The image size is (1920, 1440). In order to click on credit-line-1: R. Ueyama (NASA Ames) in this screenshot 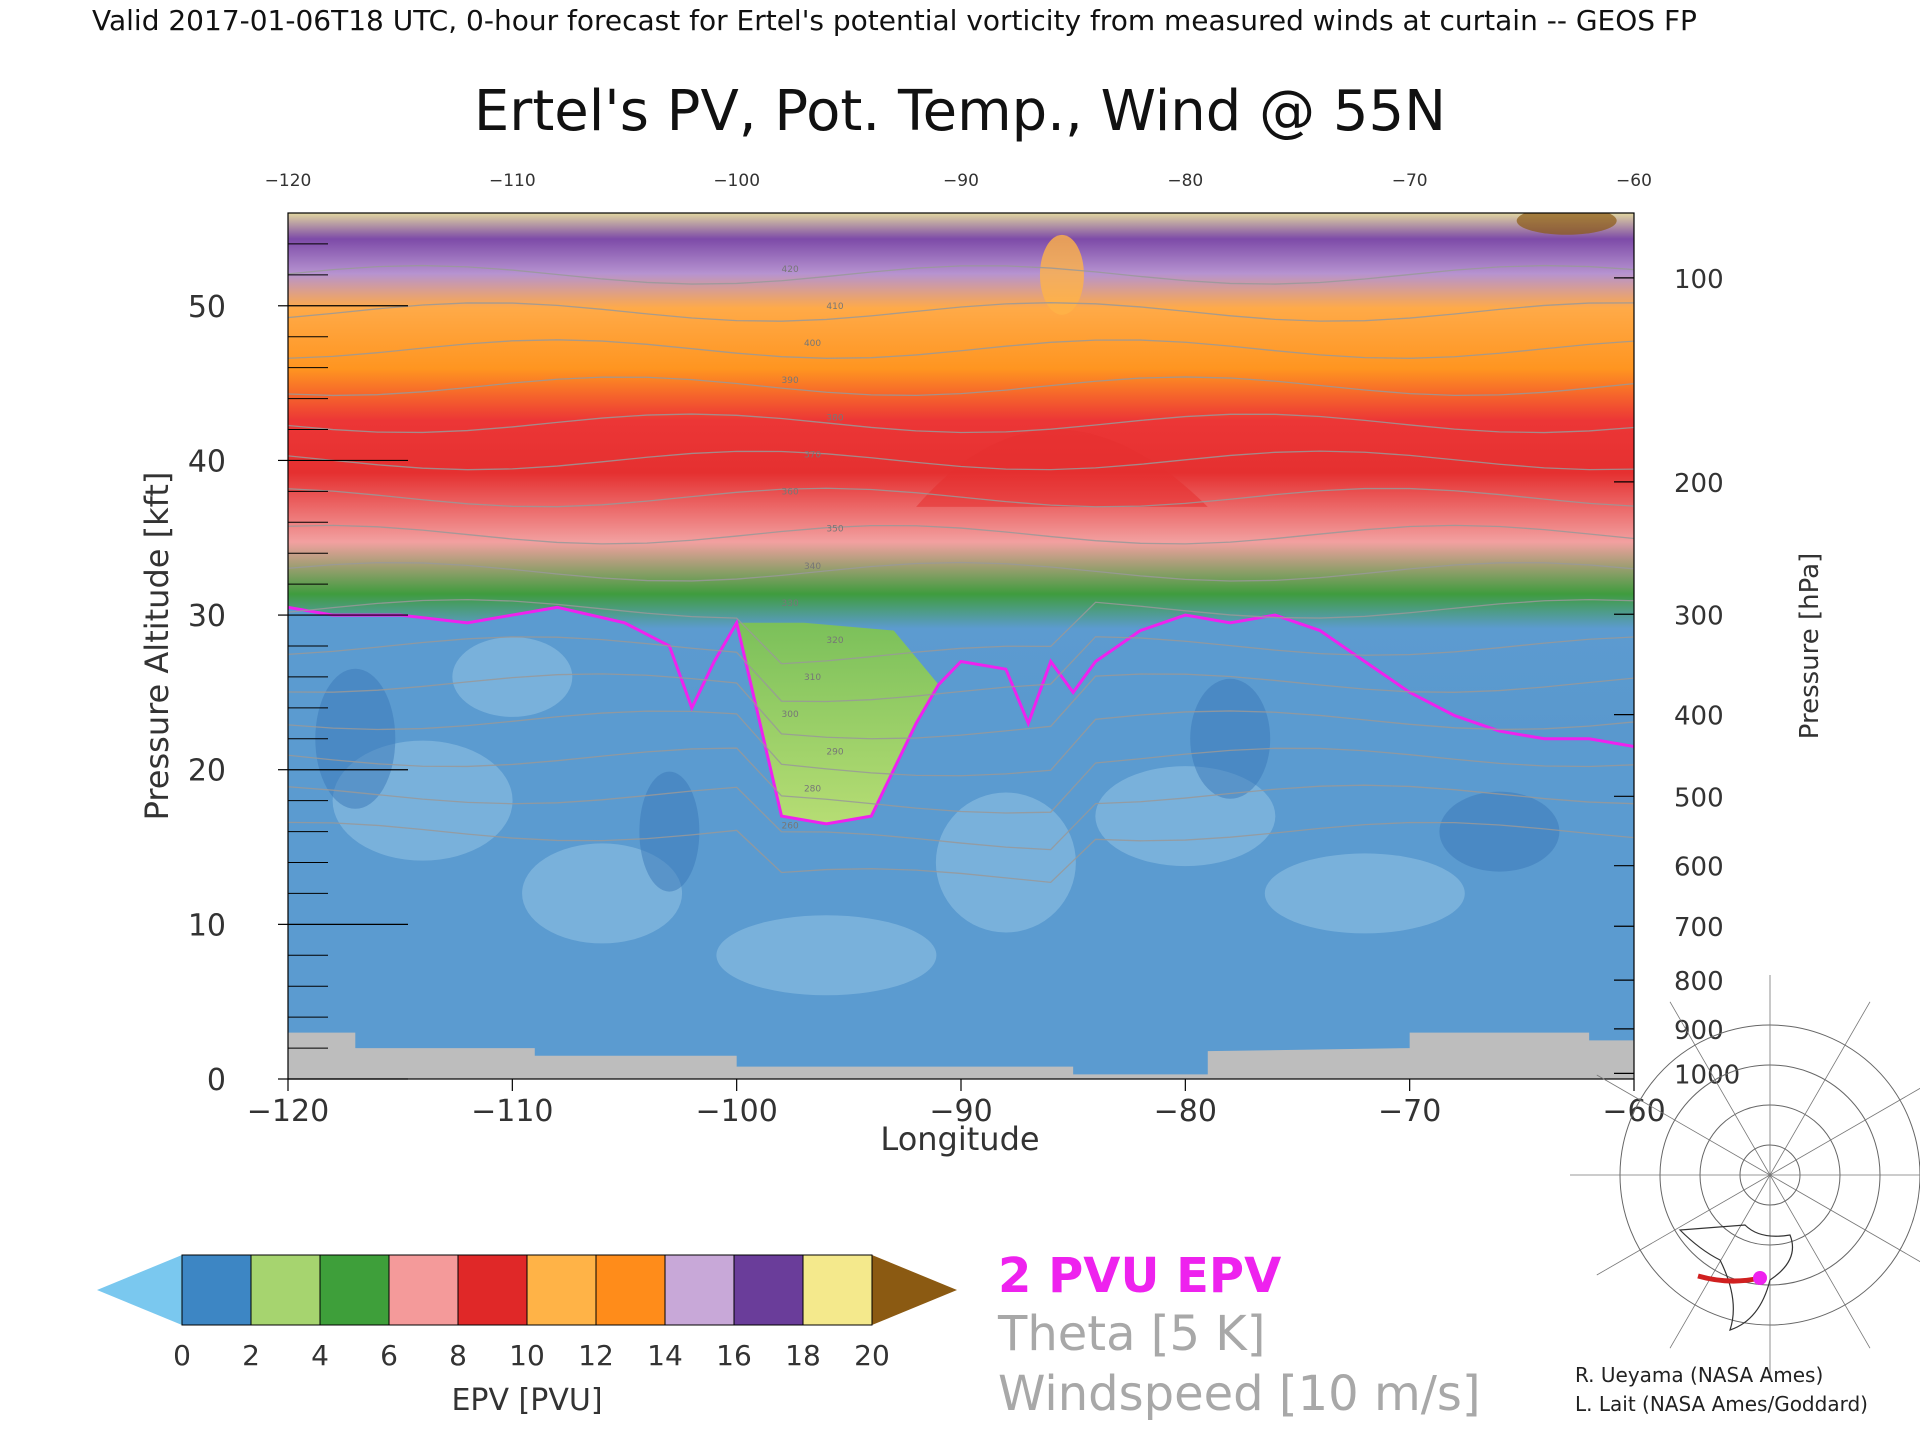, I will do `click(1699, 1375)`.